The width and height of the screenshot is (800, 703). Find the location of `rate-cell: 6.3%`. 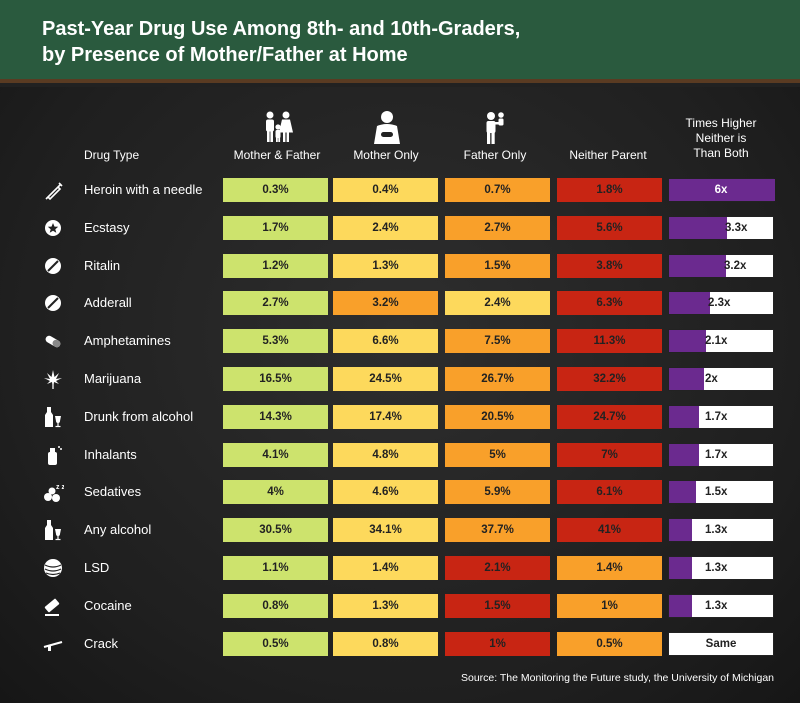

rate-cell: 6.3% is located at coordinates (609, 303).